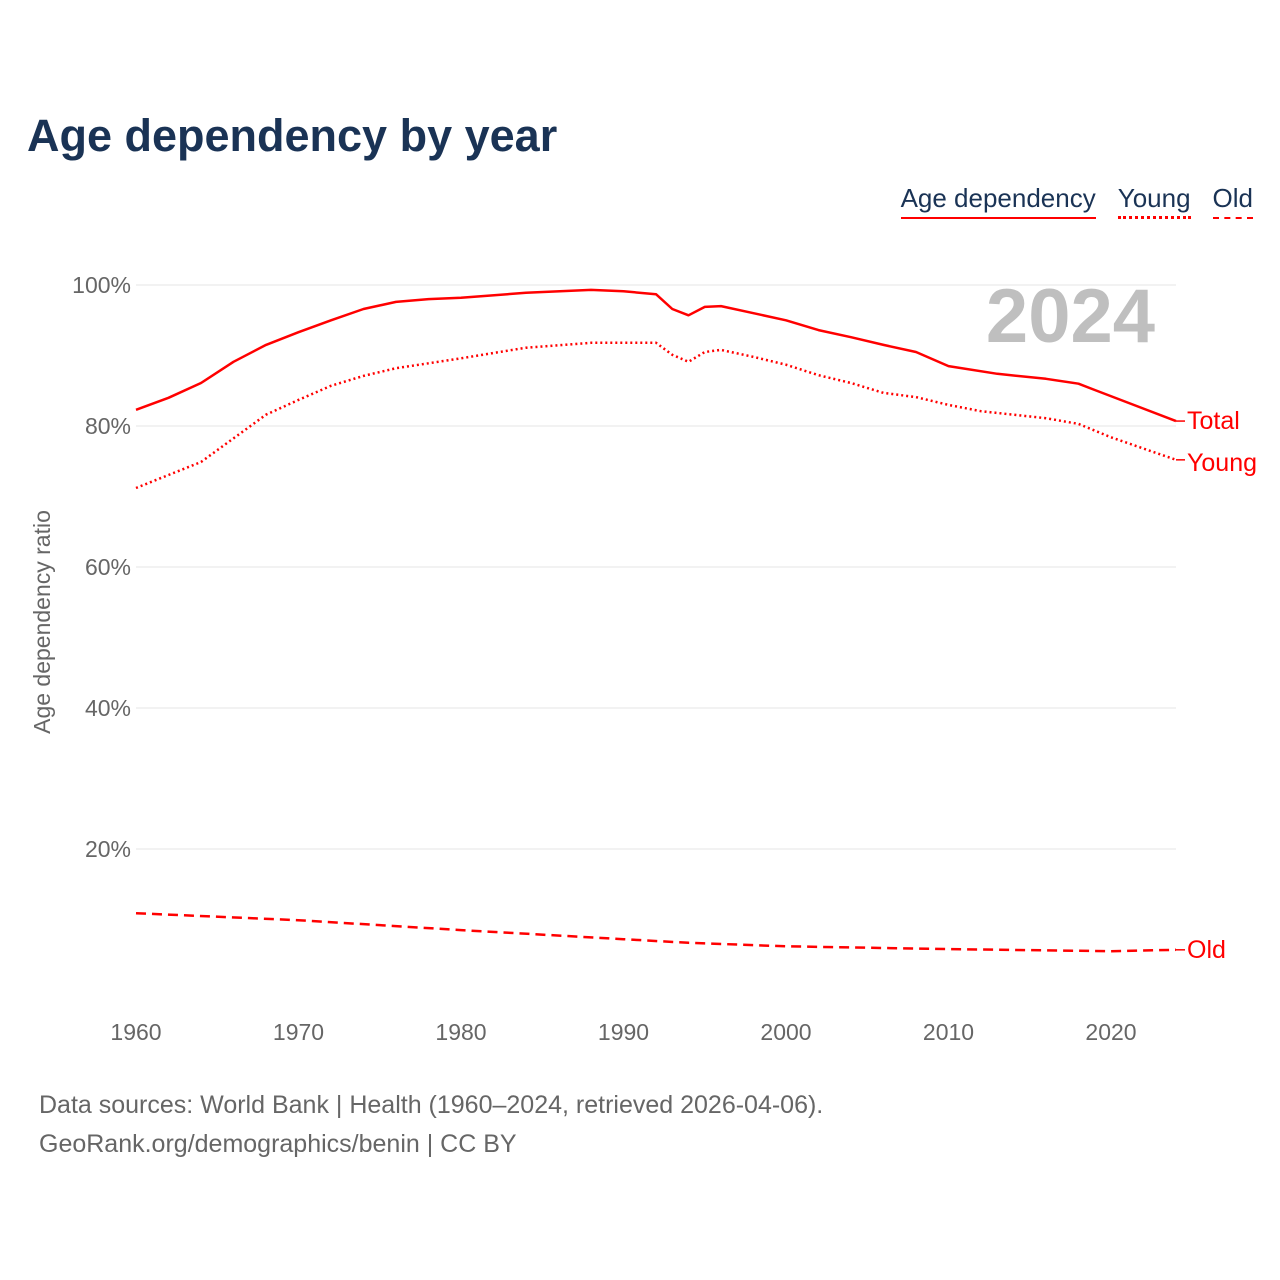 The height and width of the screenshot is (1280, 1280). Describe the element at coordinates (108, 567) in the screenshot. I see `y-tick-label: 60%` at that location.